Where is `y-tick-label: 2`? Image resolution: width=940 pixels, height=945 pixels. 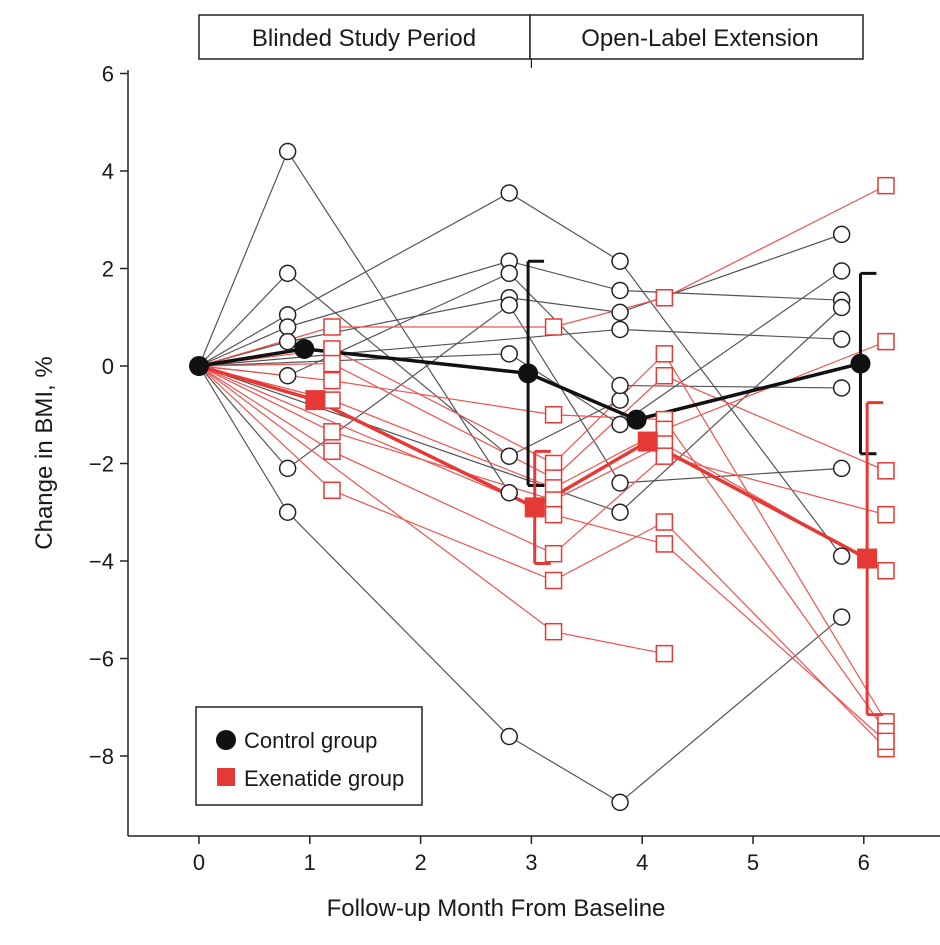 y-tick-label: 2 is located at coordinates (108, 269).